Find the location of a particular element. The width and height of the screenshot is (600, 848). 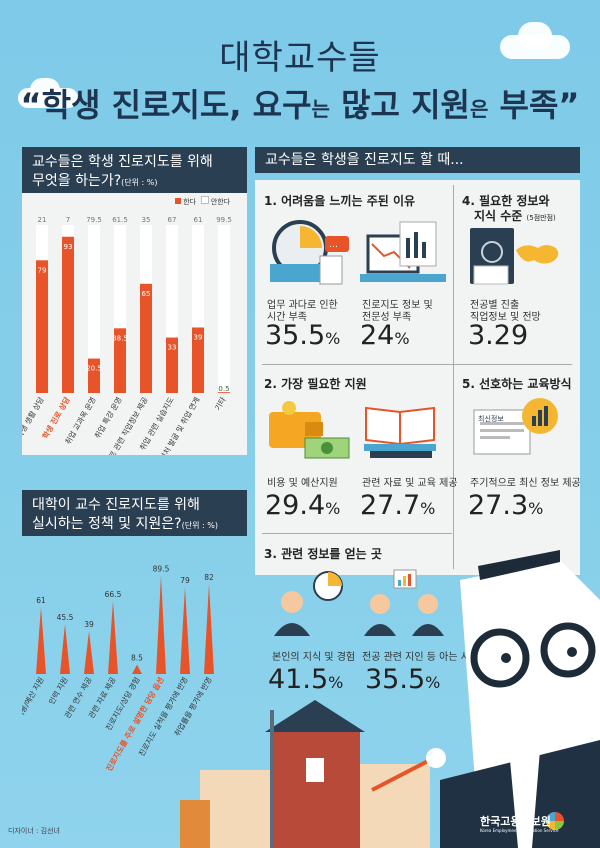

two-people-icon is located at coordinates (404, 602).